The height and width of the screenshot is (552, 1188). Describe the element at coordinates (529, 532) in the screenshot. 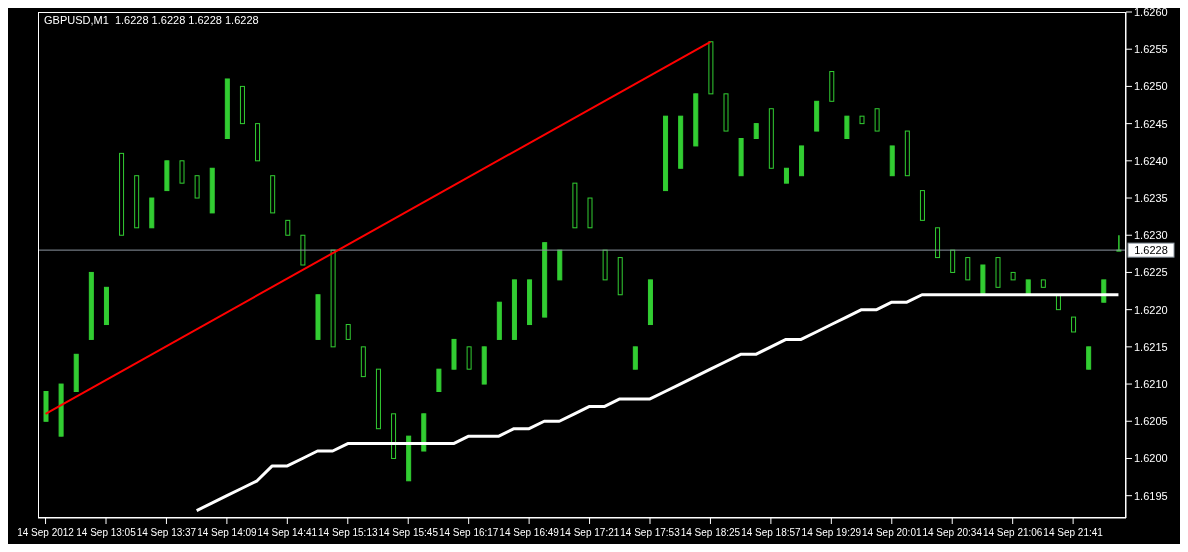

I see `x-tick-label: 14 Sep 16:49` at that location.